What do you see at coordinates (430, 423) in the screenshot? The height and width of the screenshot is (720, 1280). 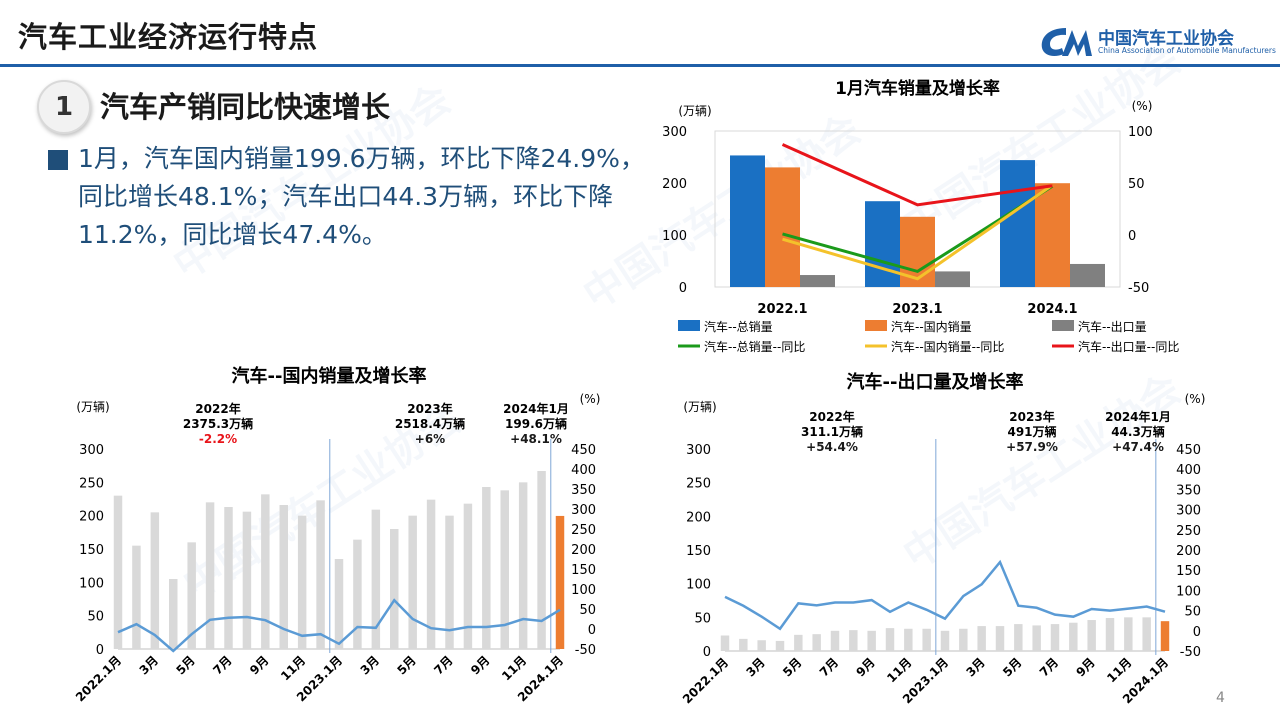 I see `annotation-text: 2518.4万辆` at bounding box center [430, 423].